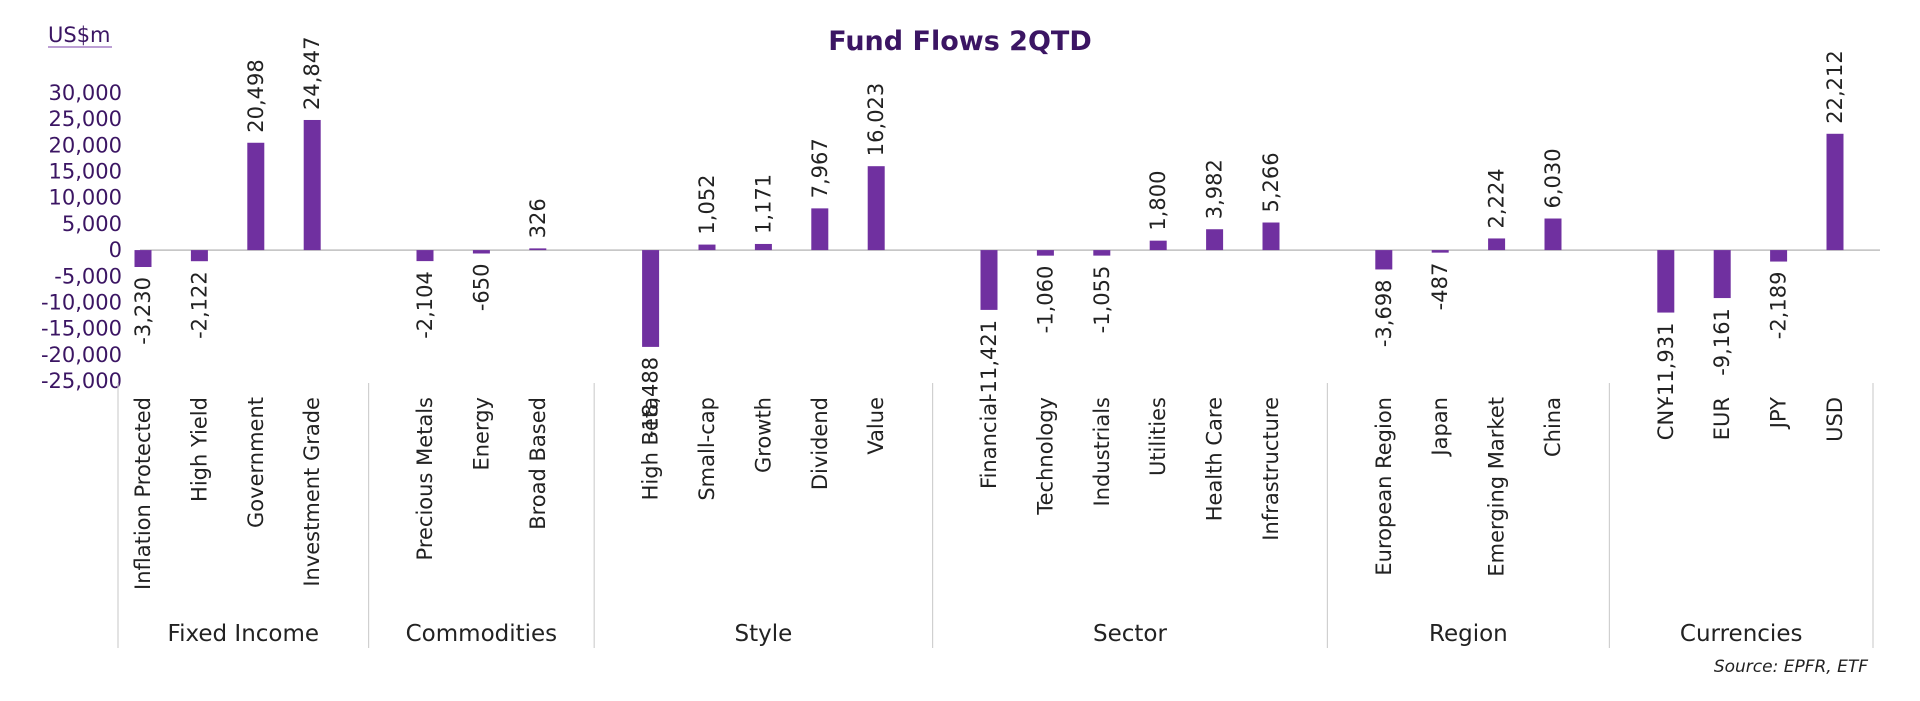 The height and width of the screenshot is (701, 1920). I want to click on category-label-government: Government, so click(256, 462).